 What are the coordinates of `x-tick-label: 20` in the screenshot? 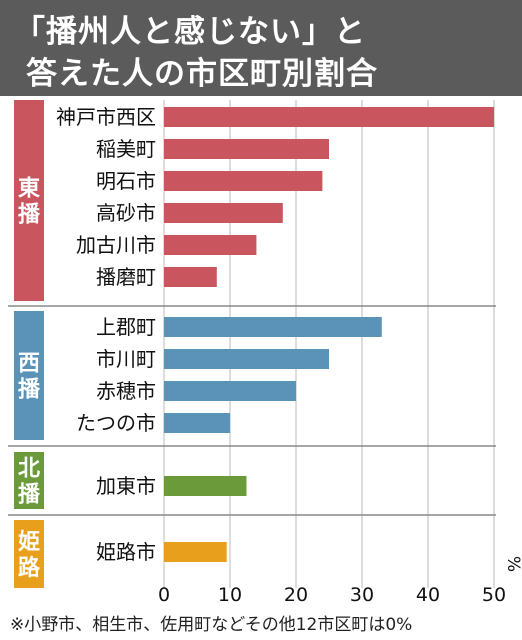 It's located at (296, 595).